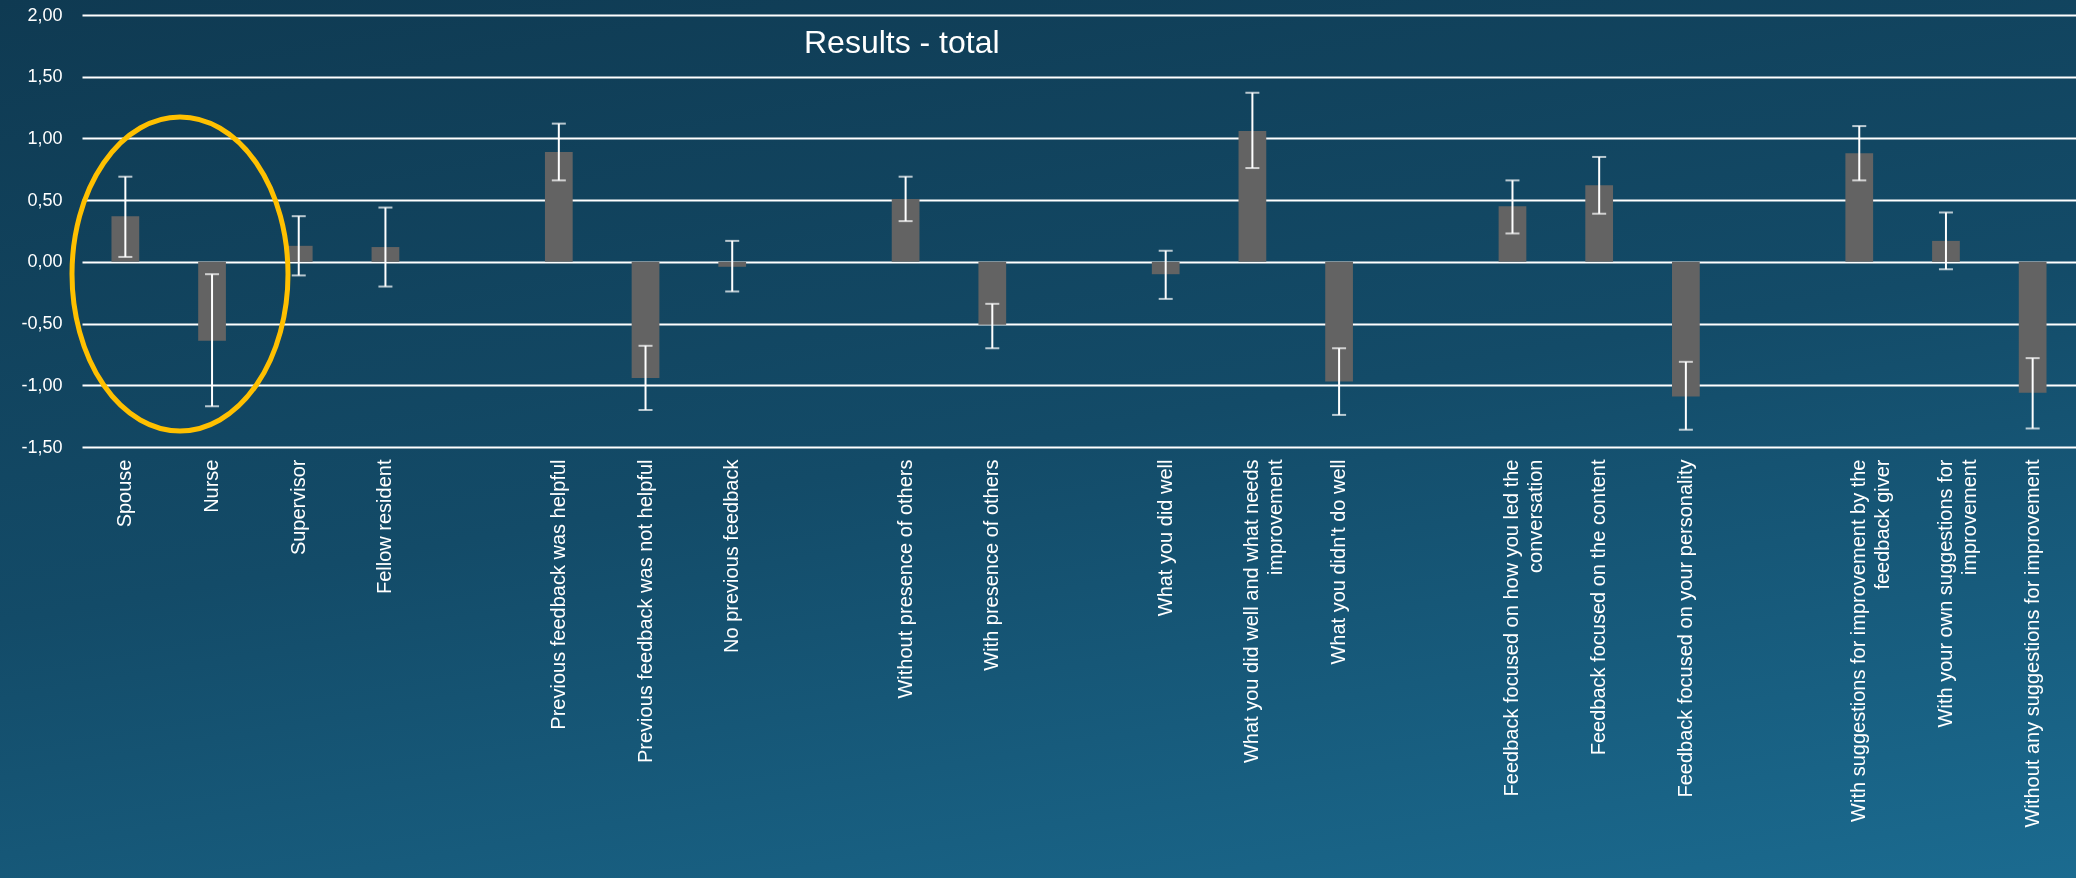 The height and width of the screenshot is (878, 2076). I want to click on y-tick-label: 0,50, so click(45, 199).